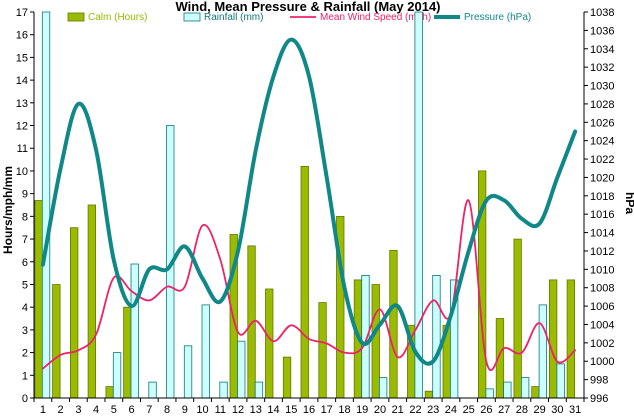  What do you see at coordinates (22, 104) in the screenshot?
I see `y-tick-label-left: 13` at bounding box center [22, 104].